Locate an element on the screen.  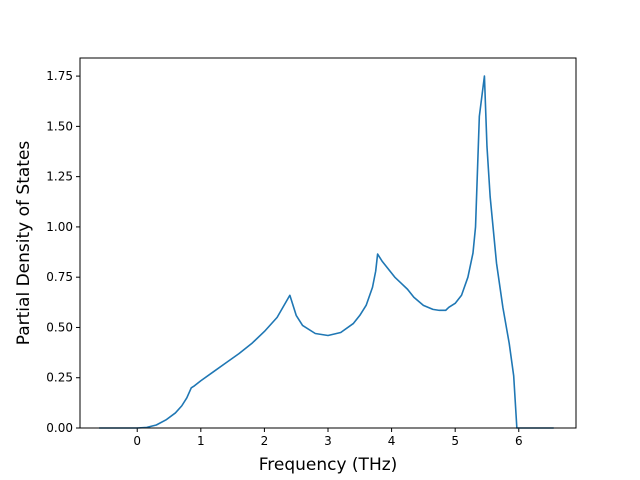
x-axis-label: Frequency (THz) is located at coordinates (328, 465).